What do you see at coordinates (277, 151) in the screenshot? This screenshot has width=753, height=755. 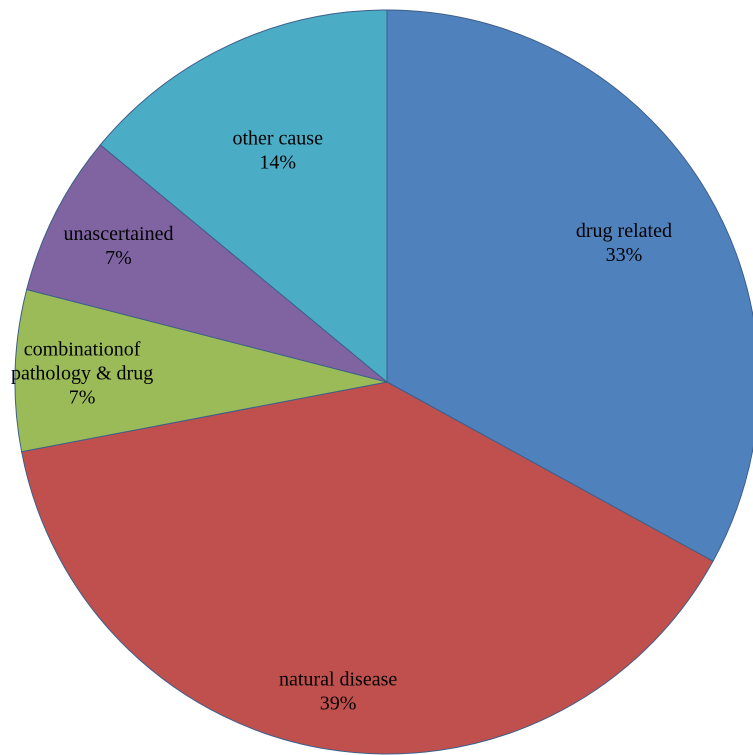 I see `slice-label: other cause 14%` at bounding box center [277, 151].